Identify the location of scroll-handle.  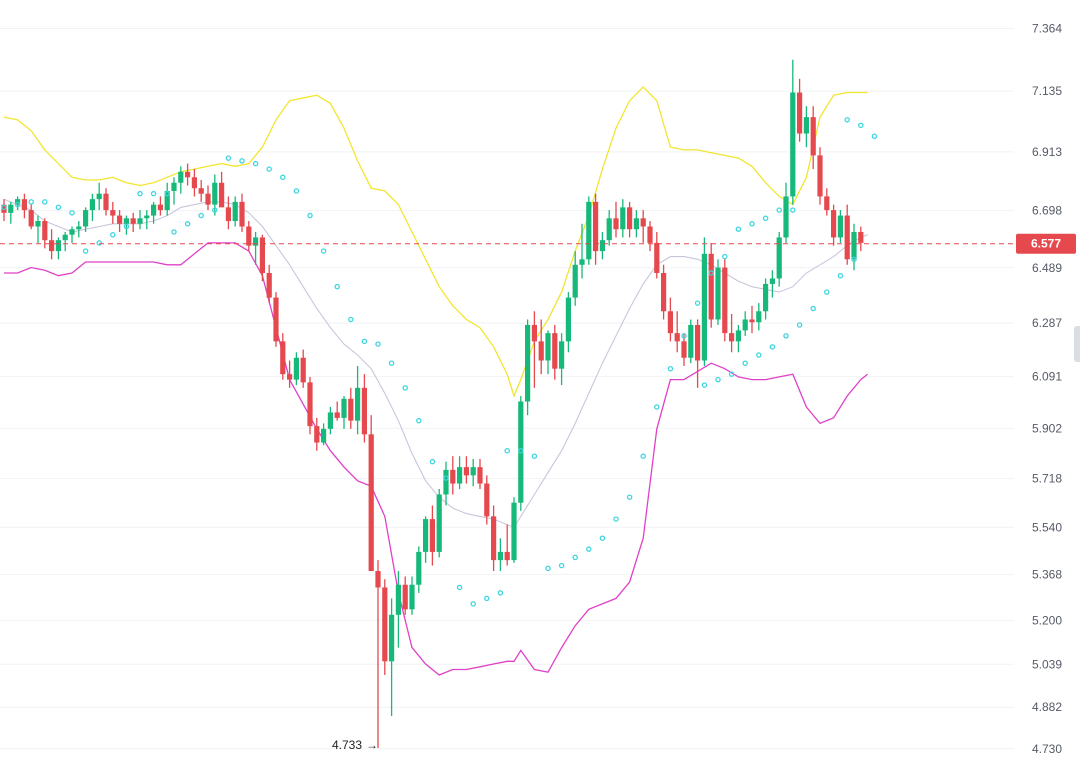
(1077, 344).